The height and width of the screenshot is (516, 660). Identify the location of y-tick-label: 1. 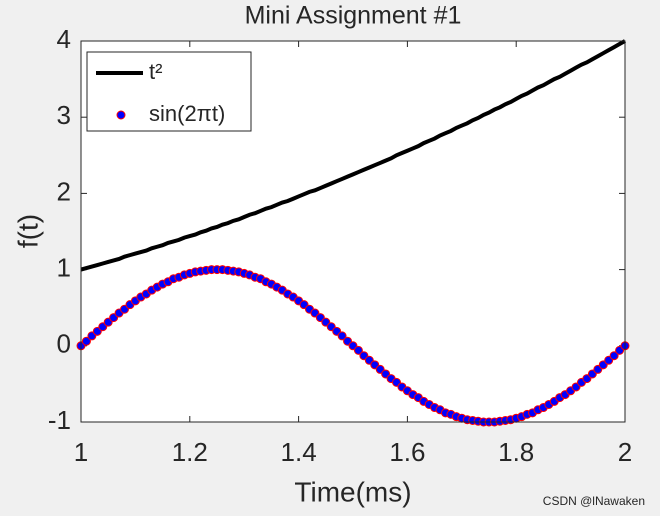
(64, 267).